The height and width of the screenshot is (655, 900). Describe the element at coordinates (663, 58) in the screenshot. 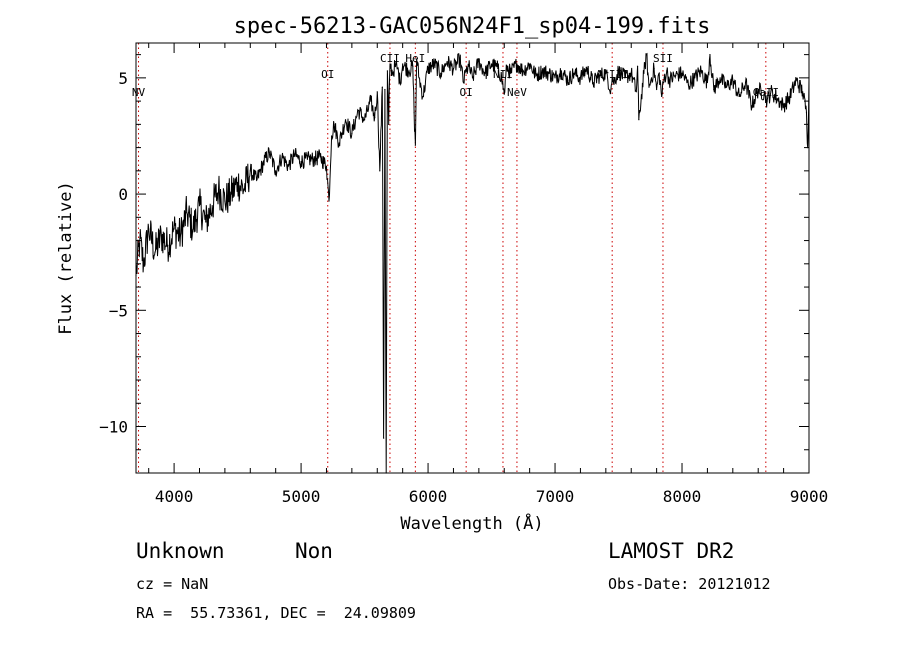

I see `line-marker-label-8: SII` at that location.